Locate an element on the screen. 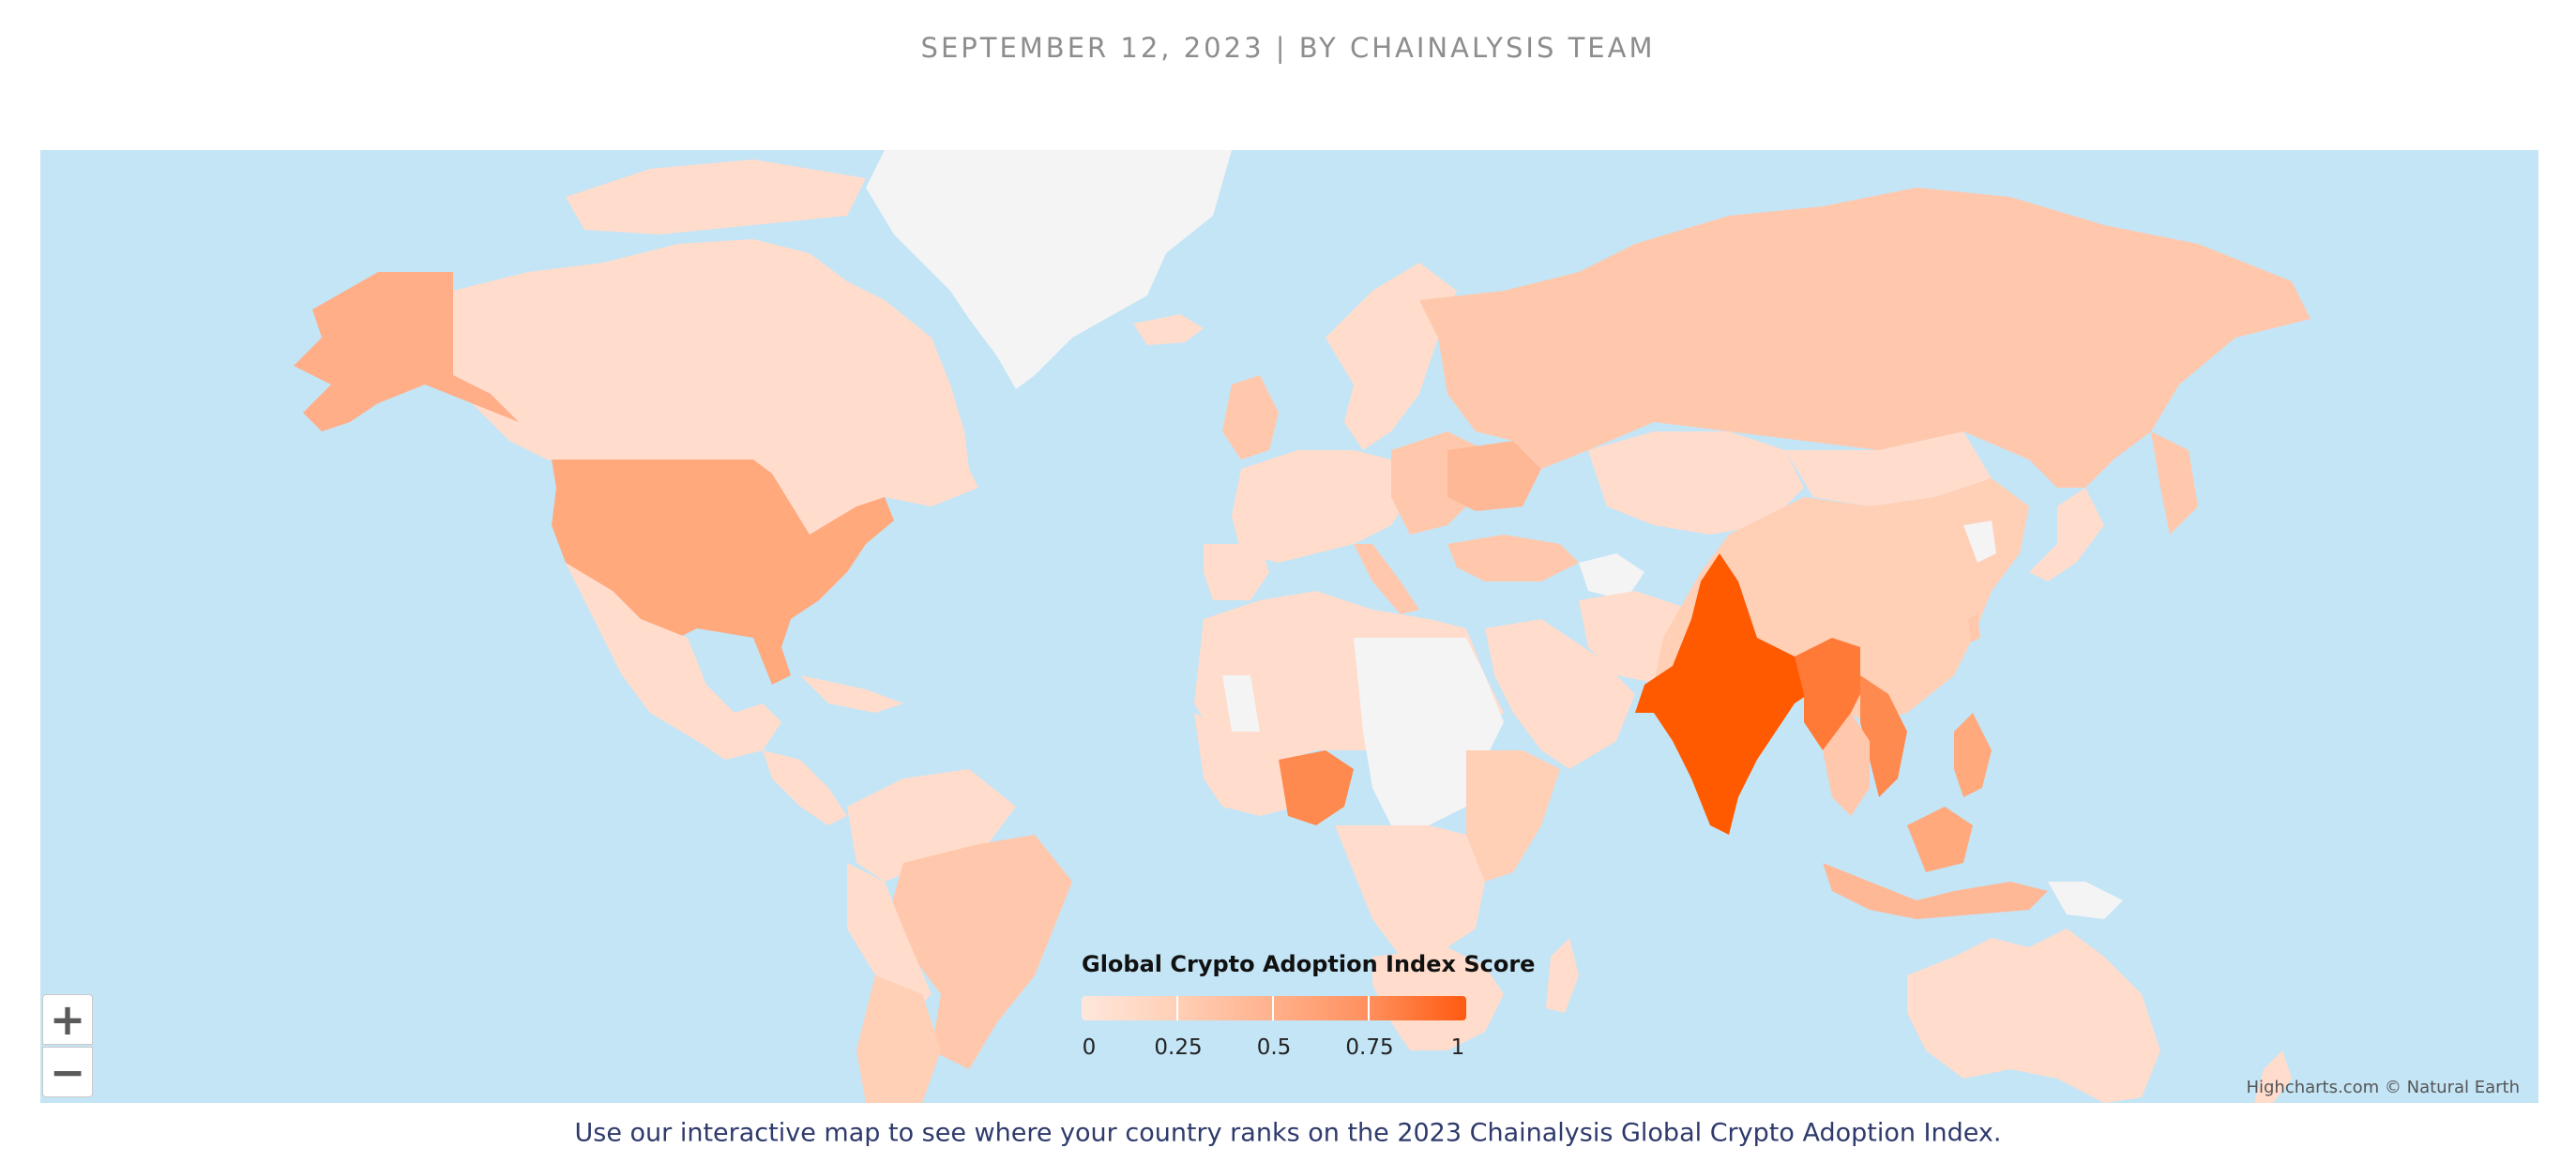  region-borneo is located at coordinates (1940, 839).